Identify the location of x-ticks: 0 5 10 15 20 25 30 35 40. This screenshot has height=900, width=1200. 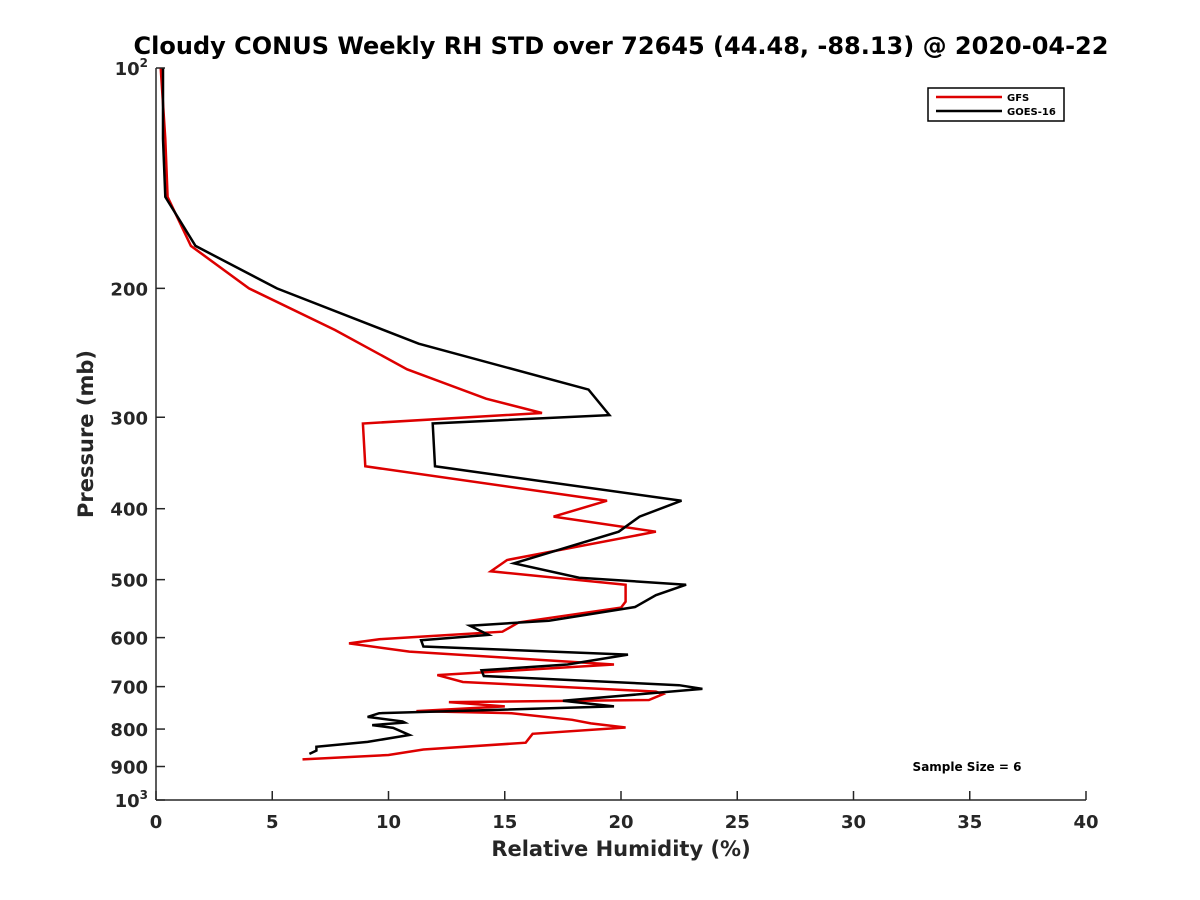
(624, 812).